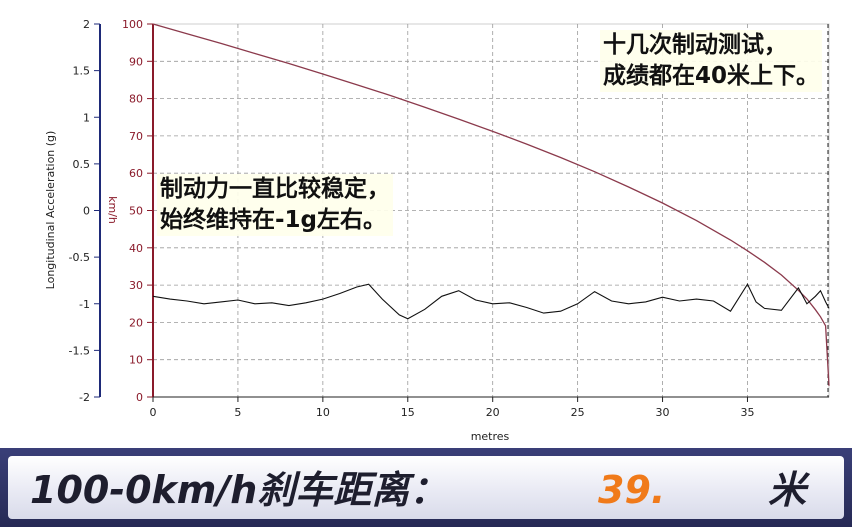 The width and height of the screenshot is (852, 527). What do you see at coordinates (632, 490) in the screenshot?
I see `banner-value: 39.` at bounding box center [632, 490].